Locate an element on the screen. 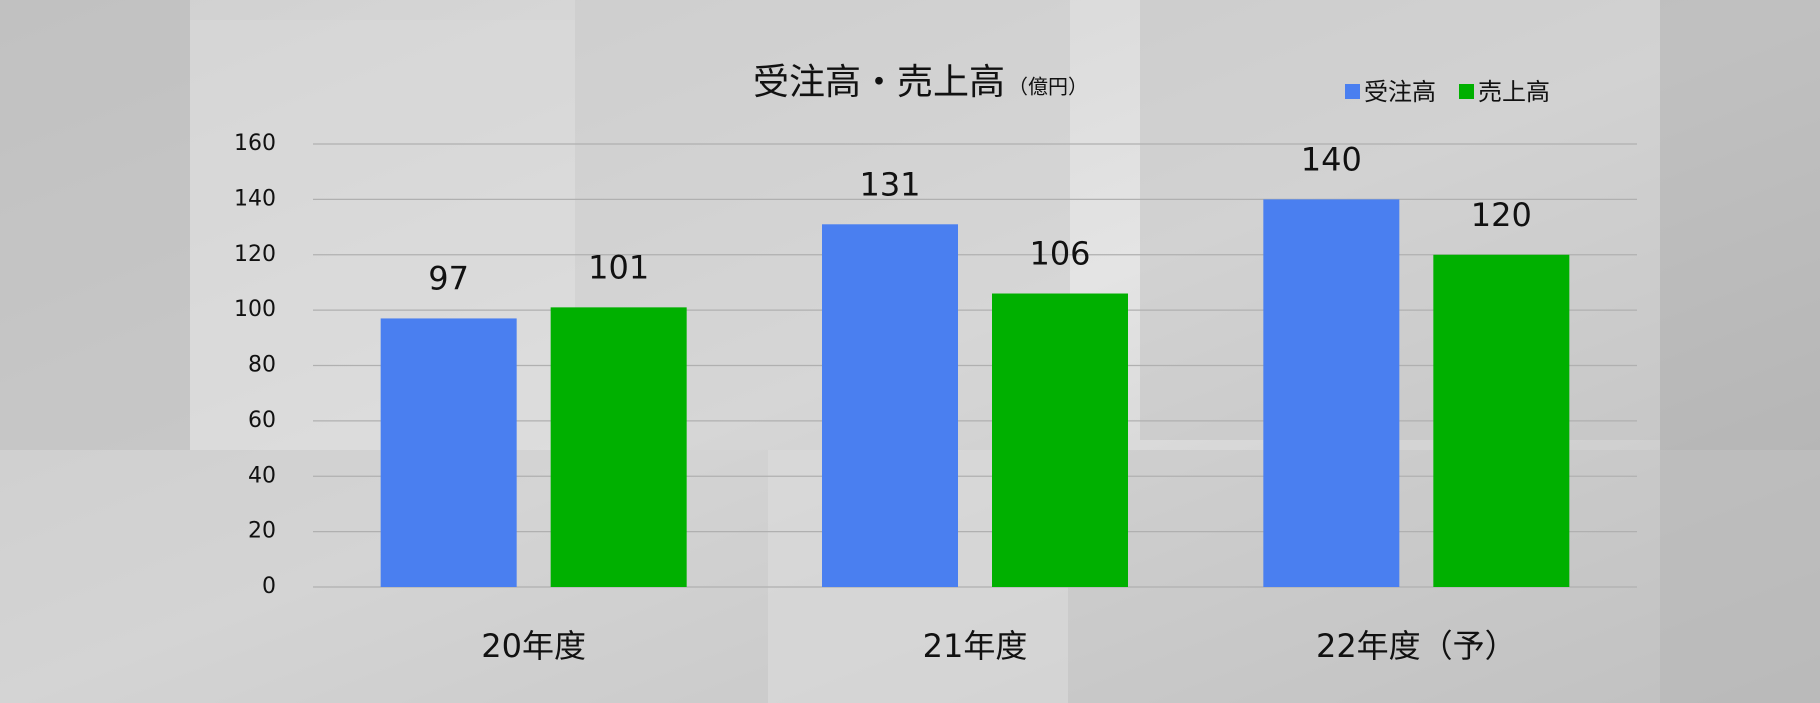 This screenshot has width=1820, height=703. y-tick-label: 160 is located at coordinates (255, 143).